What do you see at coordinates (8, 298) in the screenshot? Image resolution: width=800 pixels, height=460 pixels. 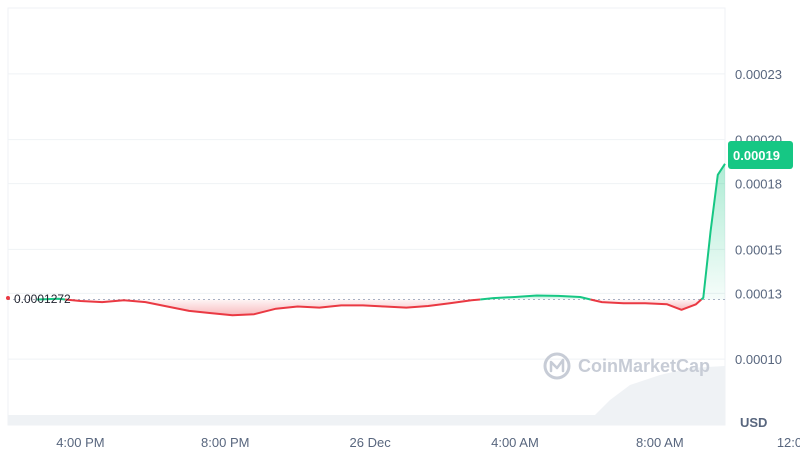 I see `reference-start-dot` at bounding box center [8, 298].